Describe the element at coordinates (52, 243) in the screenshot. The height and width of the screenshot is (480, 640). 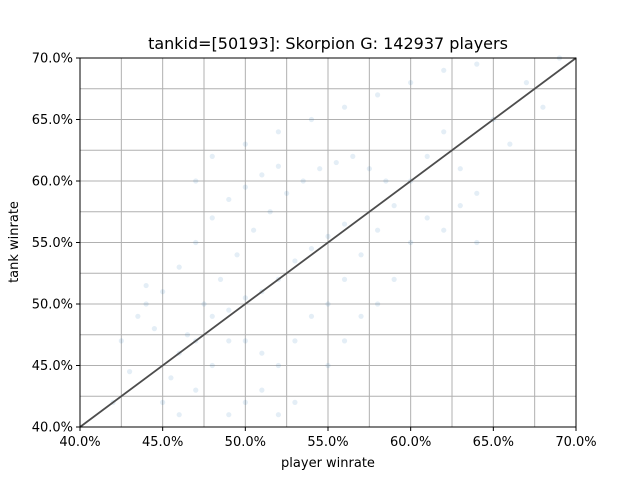
I see `y-tick-label: 55.0%` at that location.